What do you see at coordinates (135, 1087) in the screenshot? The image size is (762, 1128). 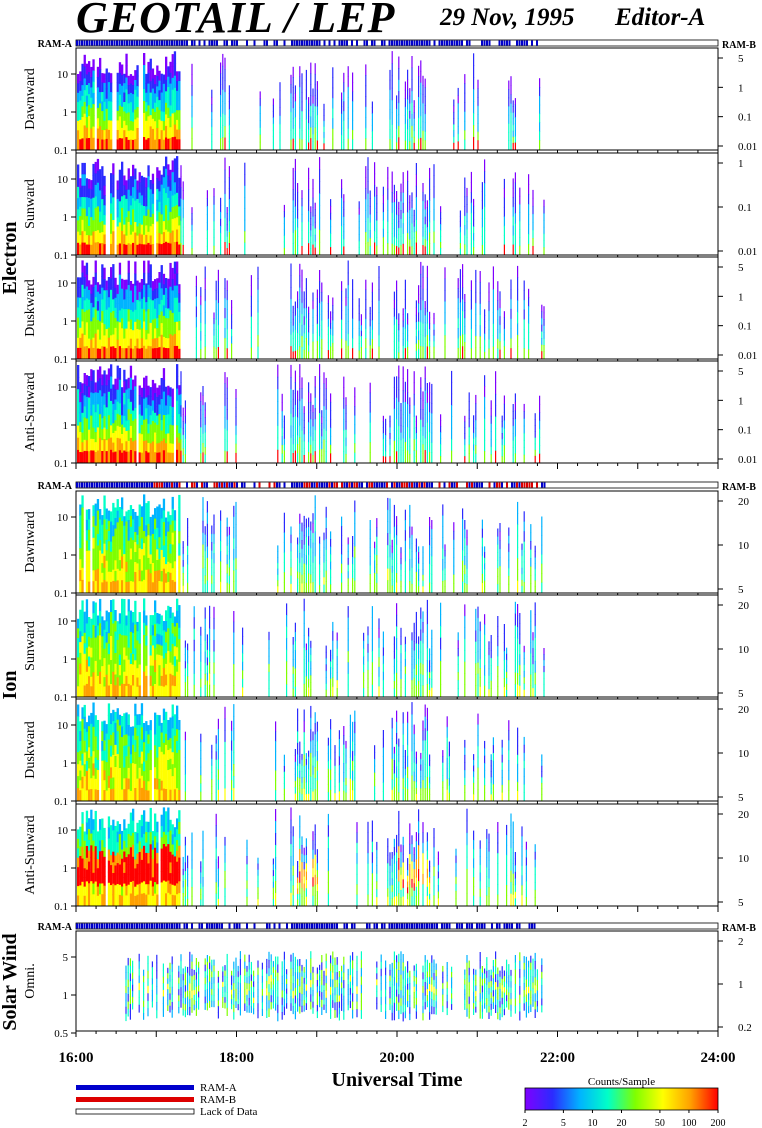 I see `legend-swatch-ram-a` at bounding box center [135, 1087].